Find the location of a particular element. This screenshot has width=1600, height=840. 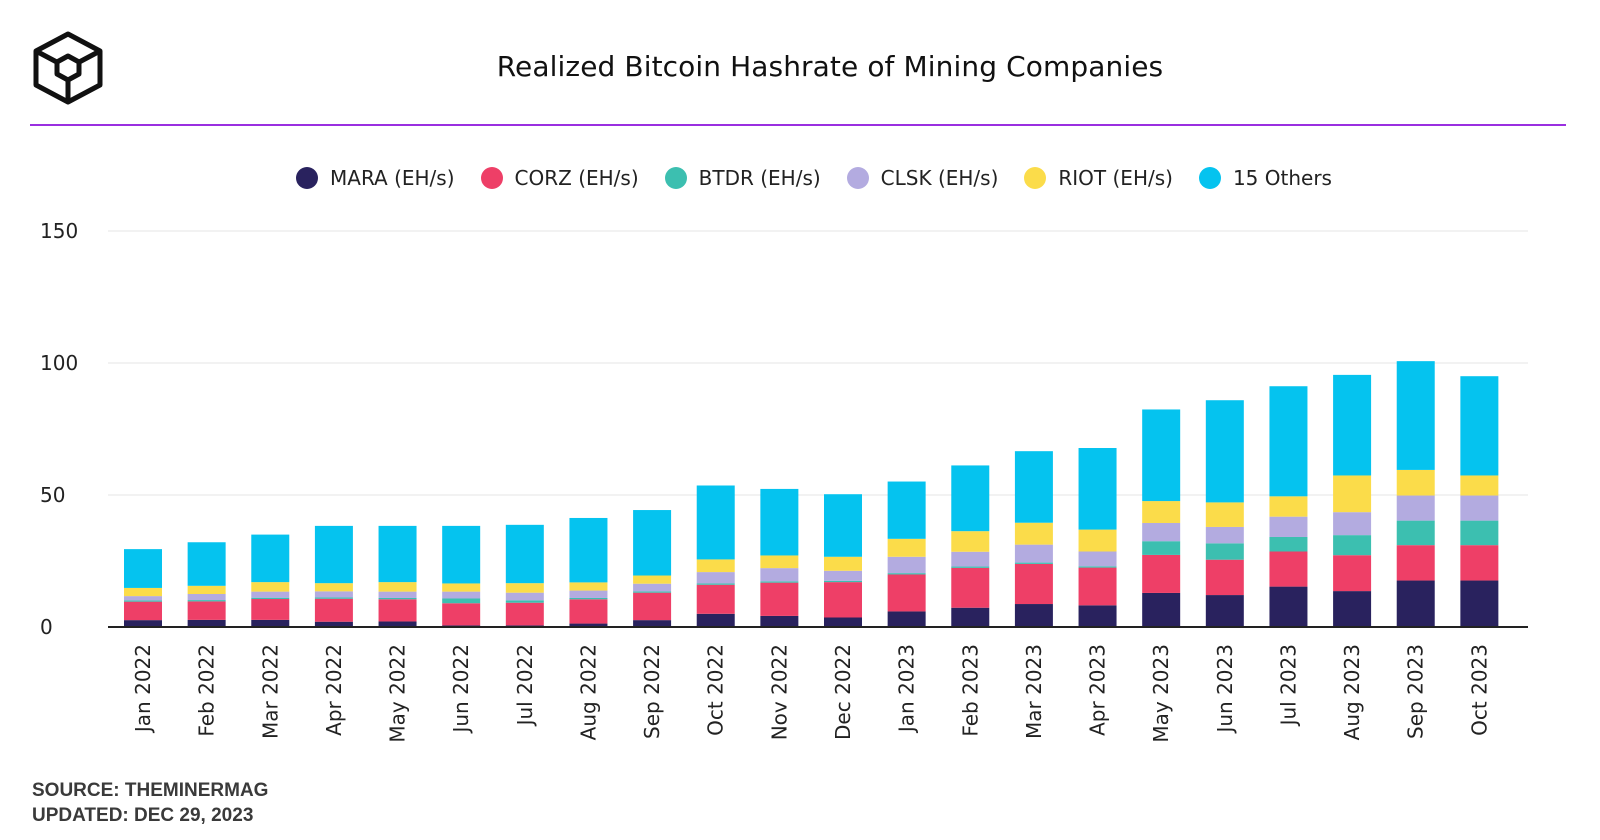

legend-item: CLSK (EH/s) is located at coordinates (922, 178).